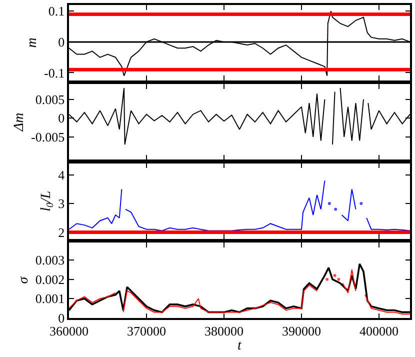 The height and width of the screenshot is (357, 415). Describe the element at coordinates (61, 232) in the screenshot. I see `y-tick-label: 2` at that location.